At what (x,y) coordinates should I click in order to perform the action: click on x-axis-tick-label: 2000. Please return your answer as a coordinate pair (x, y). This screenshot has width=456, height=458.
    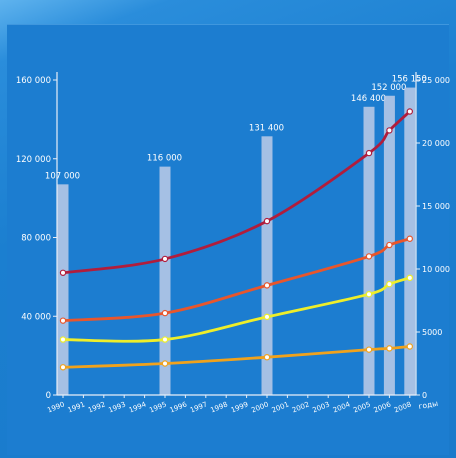
    Looking at the image, I should click on (260, 407).